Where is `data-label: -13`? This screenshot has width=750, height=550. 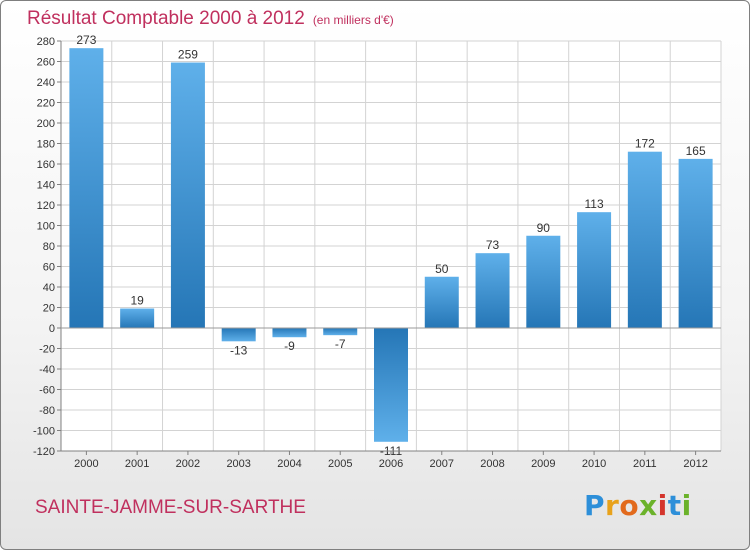
data-label: -13 is located at coordinates (239, 350).